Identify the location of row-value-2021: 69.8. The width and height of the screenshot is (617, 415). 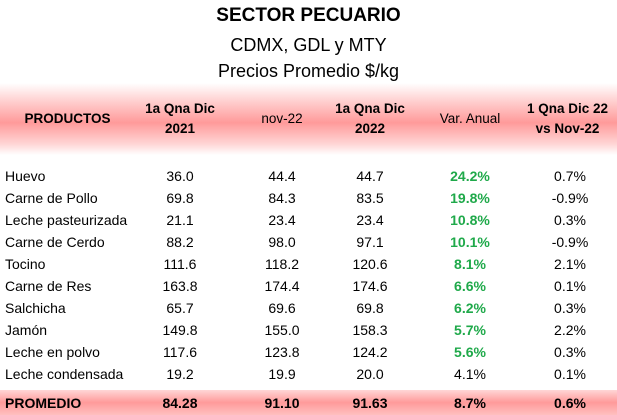
(180, 198).